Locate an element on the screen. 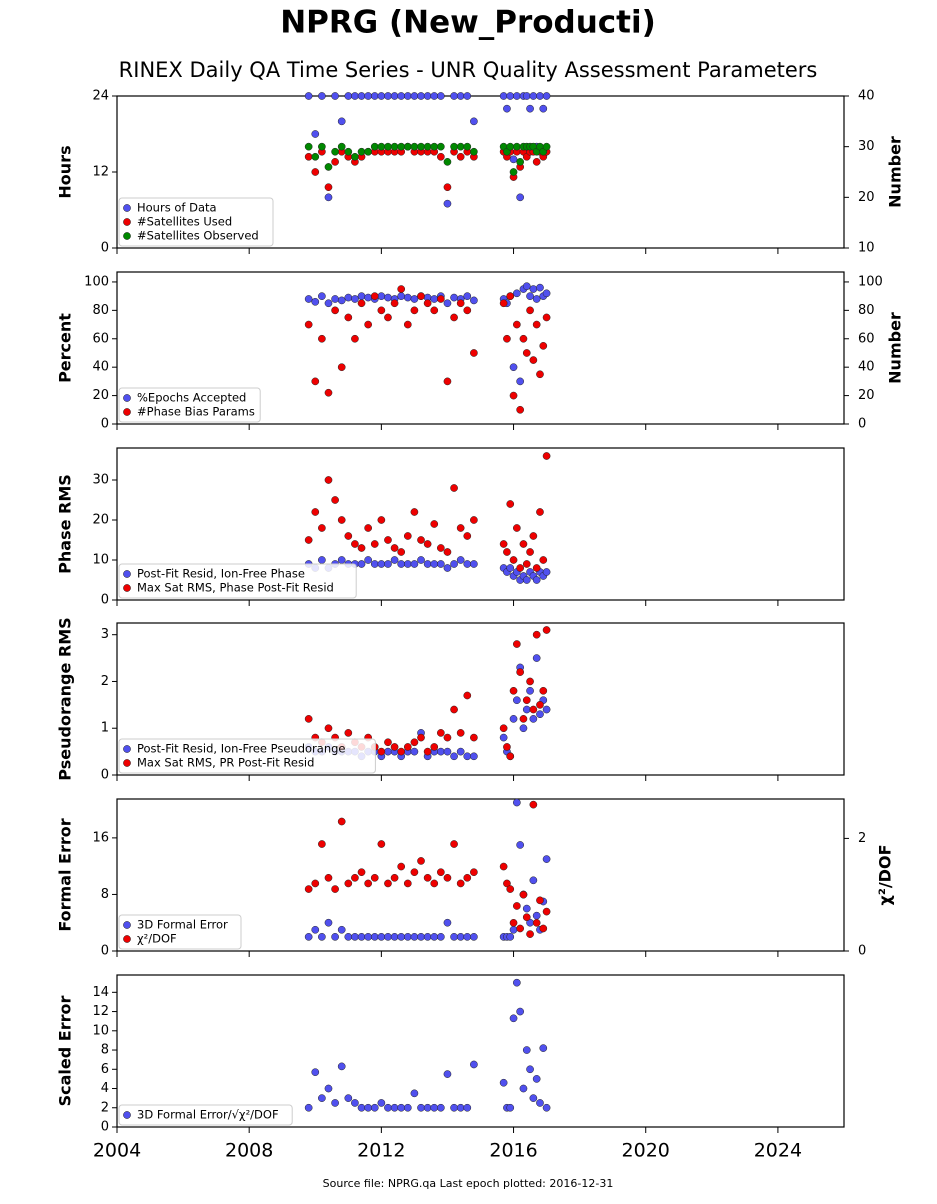  y-tick-label: 10 is located at coordinates (100, 560).